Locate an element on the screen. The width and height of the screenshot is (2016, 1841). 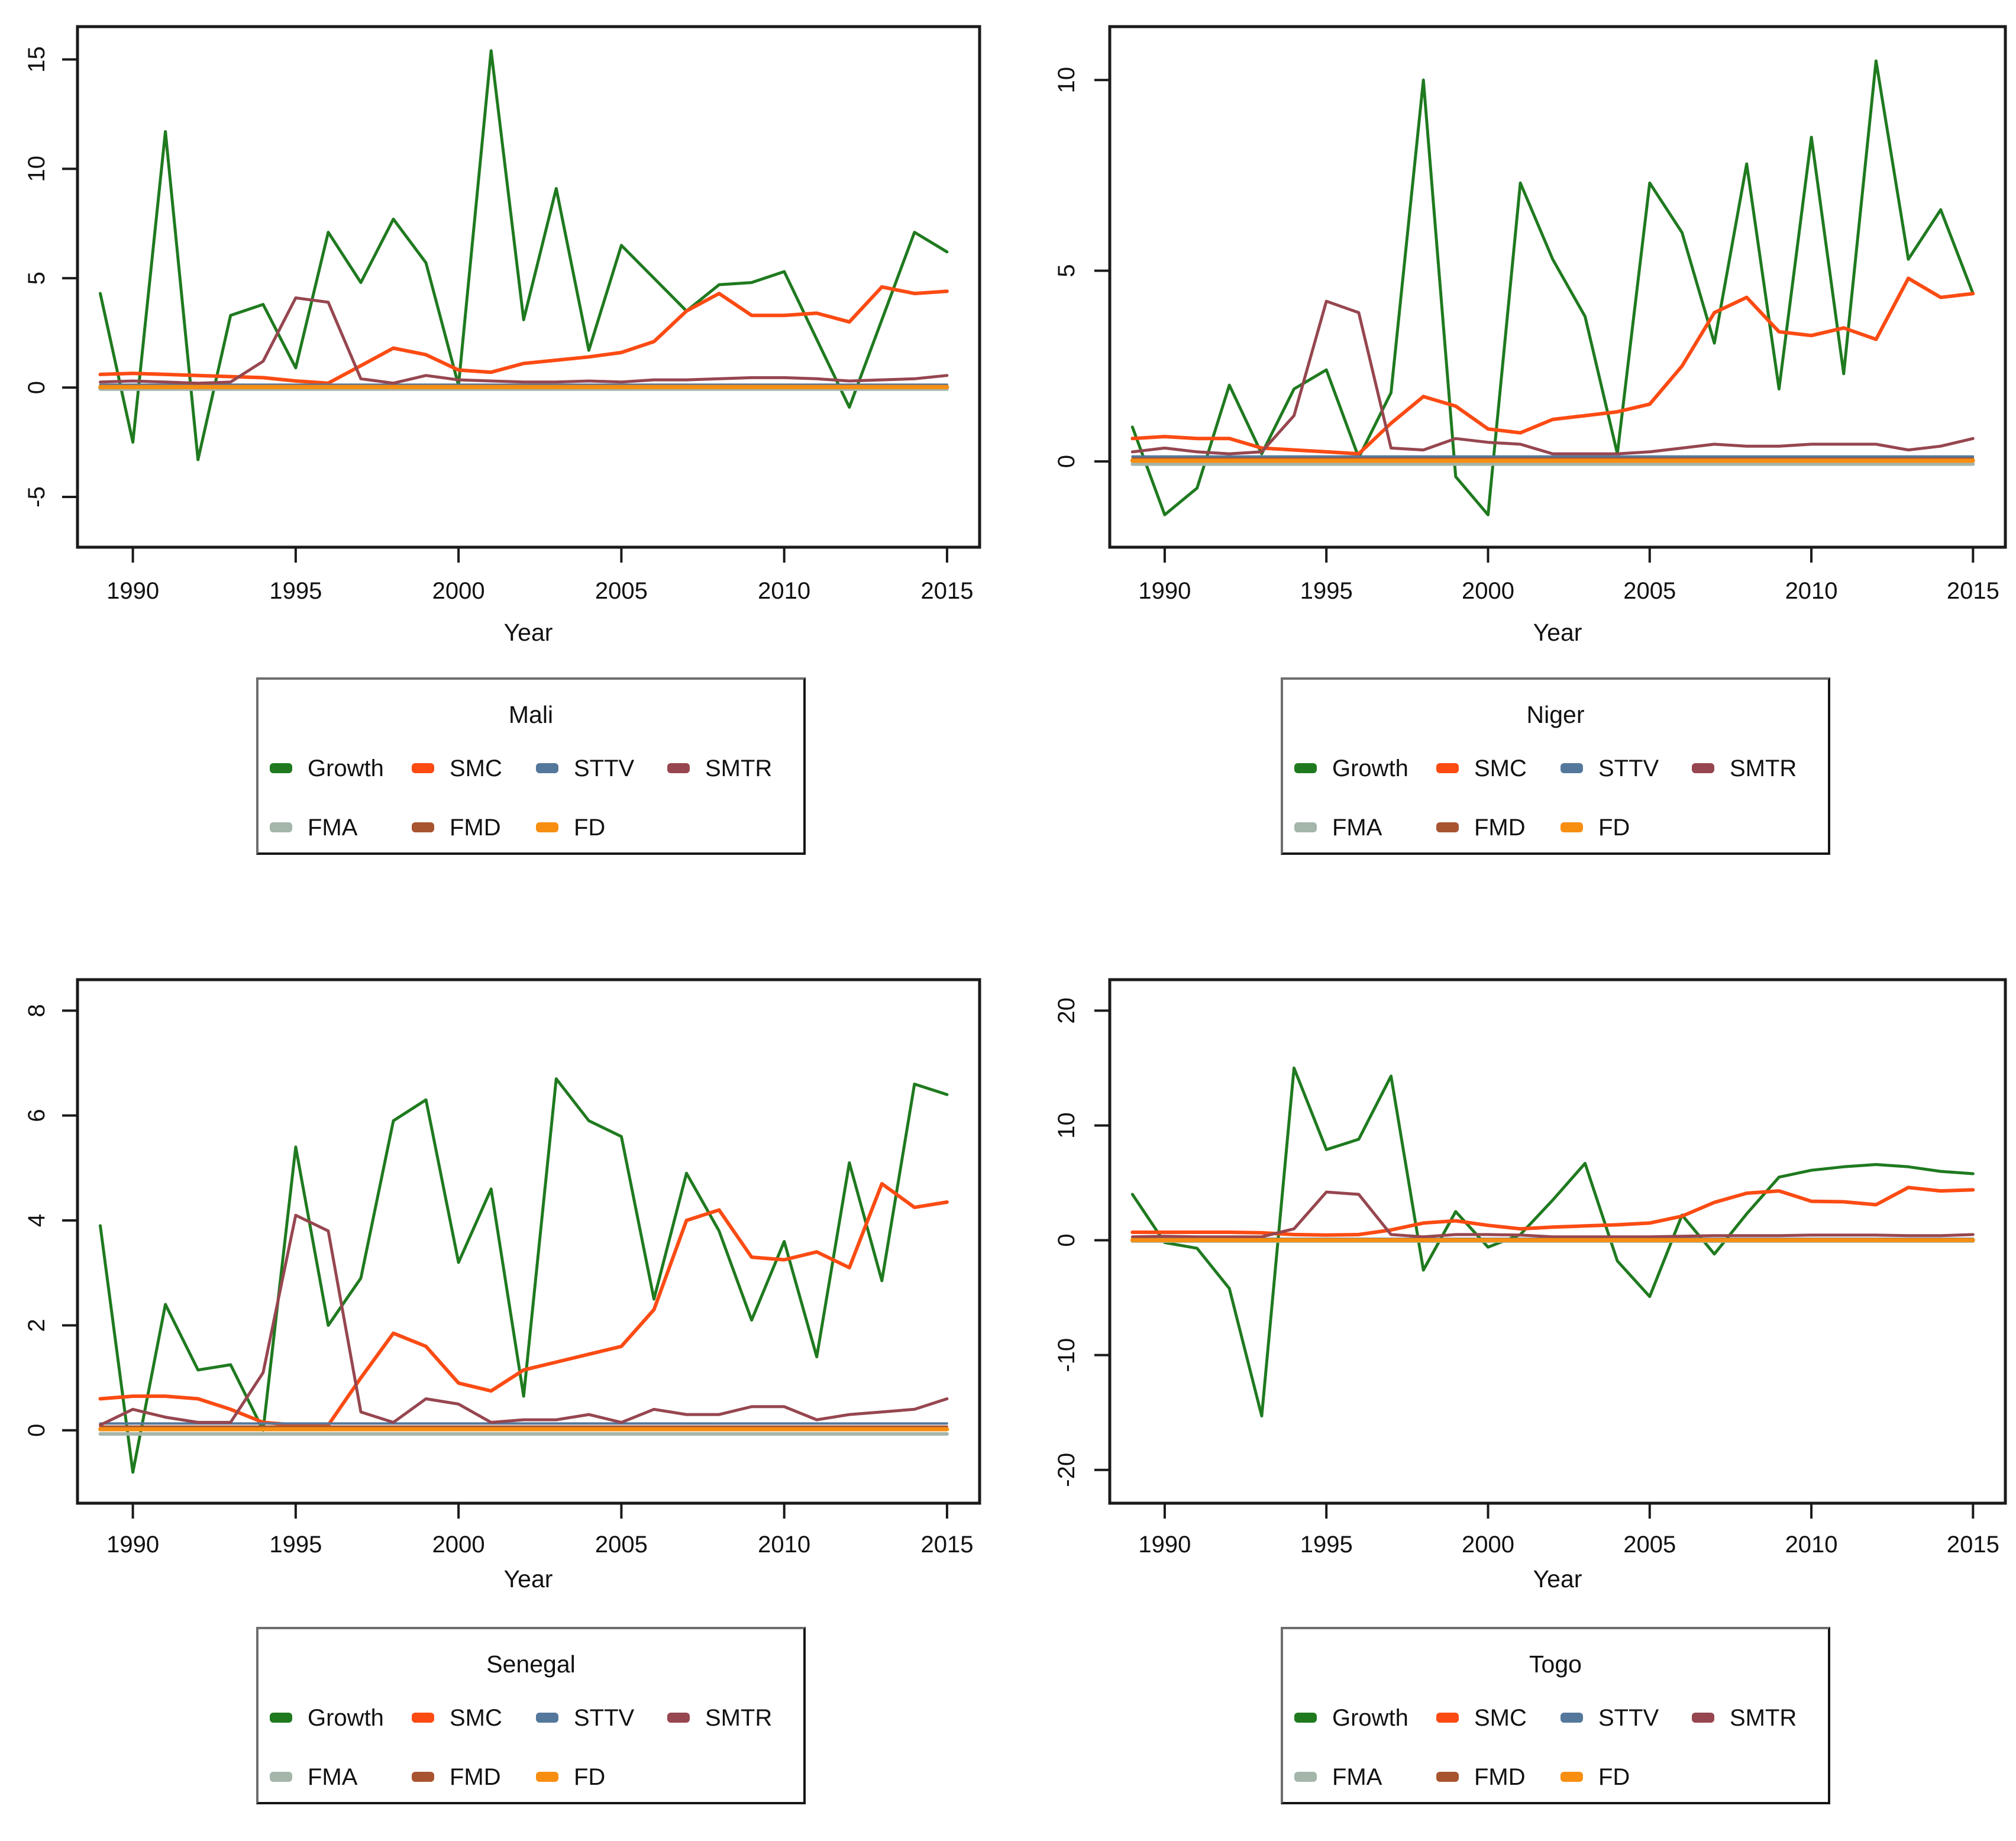
legend-title: Mali is located at coordinates (531, 714).